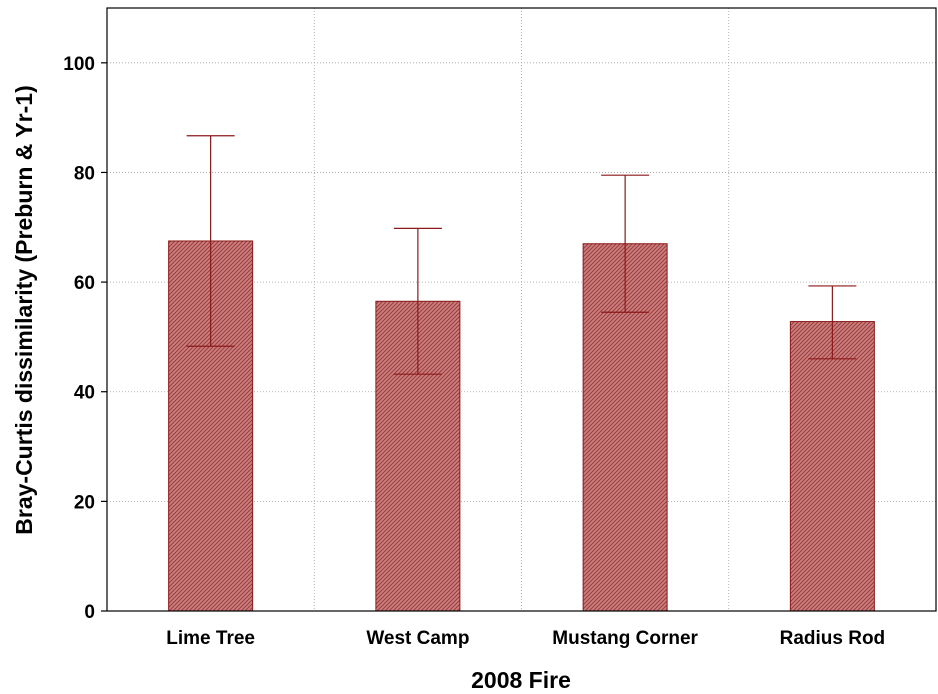  I want to click on x-category-label: Lime Tree, so click(210, 638).